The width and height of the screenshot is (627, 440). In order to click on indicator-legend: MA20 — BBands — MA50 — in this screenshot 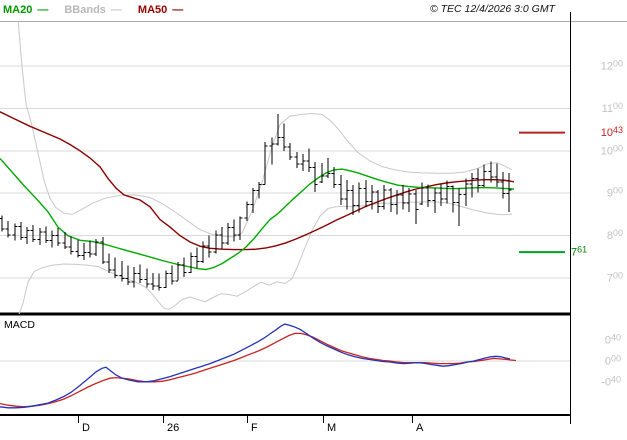, I will do `click(101, 10)`.